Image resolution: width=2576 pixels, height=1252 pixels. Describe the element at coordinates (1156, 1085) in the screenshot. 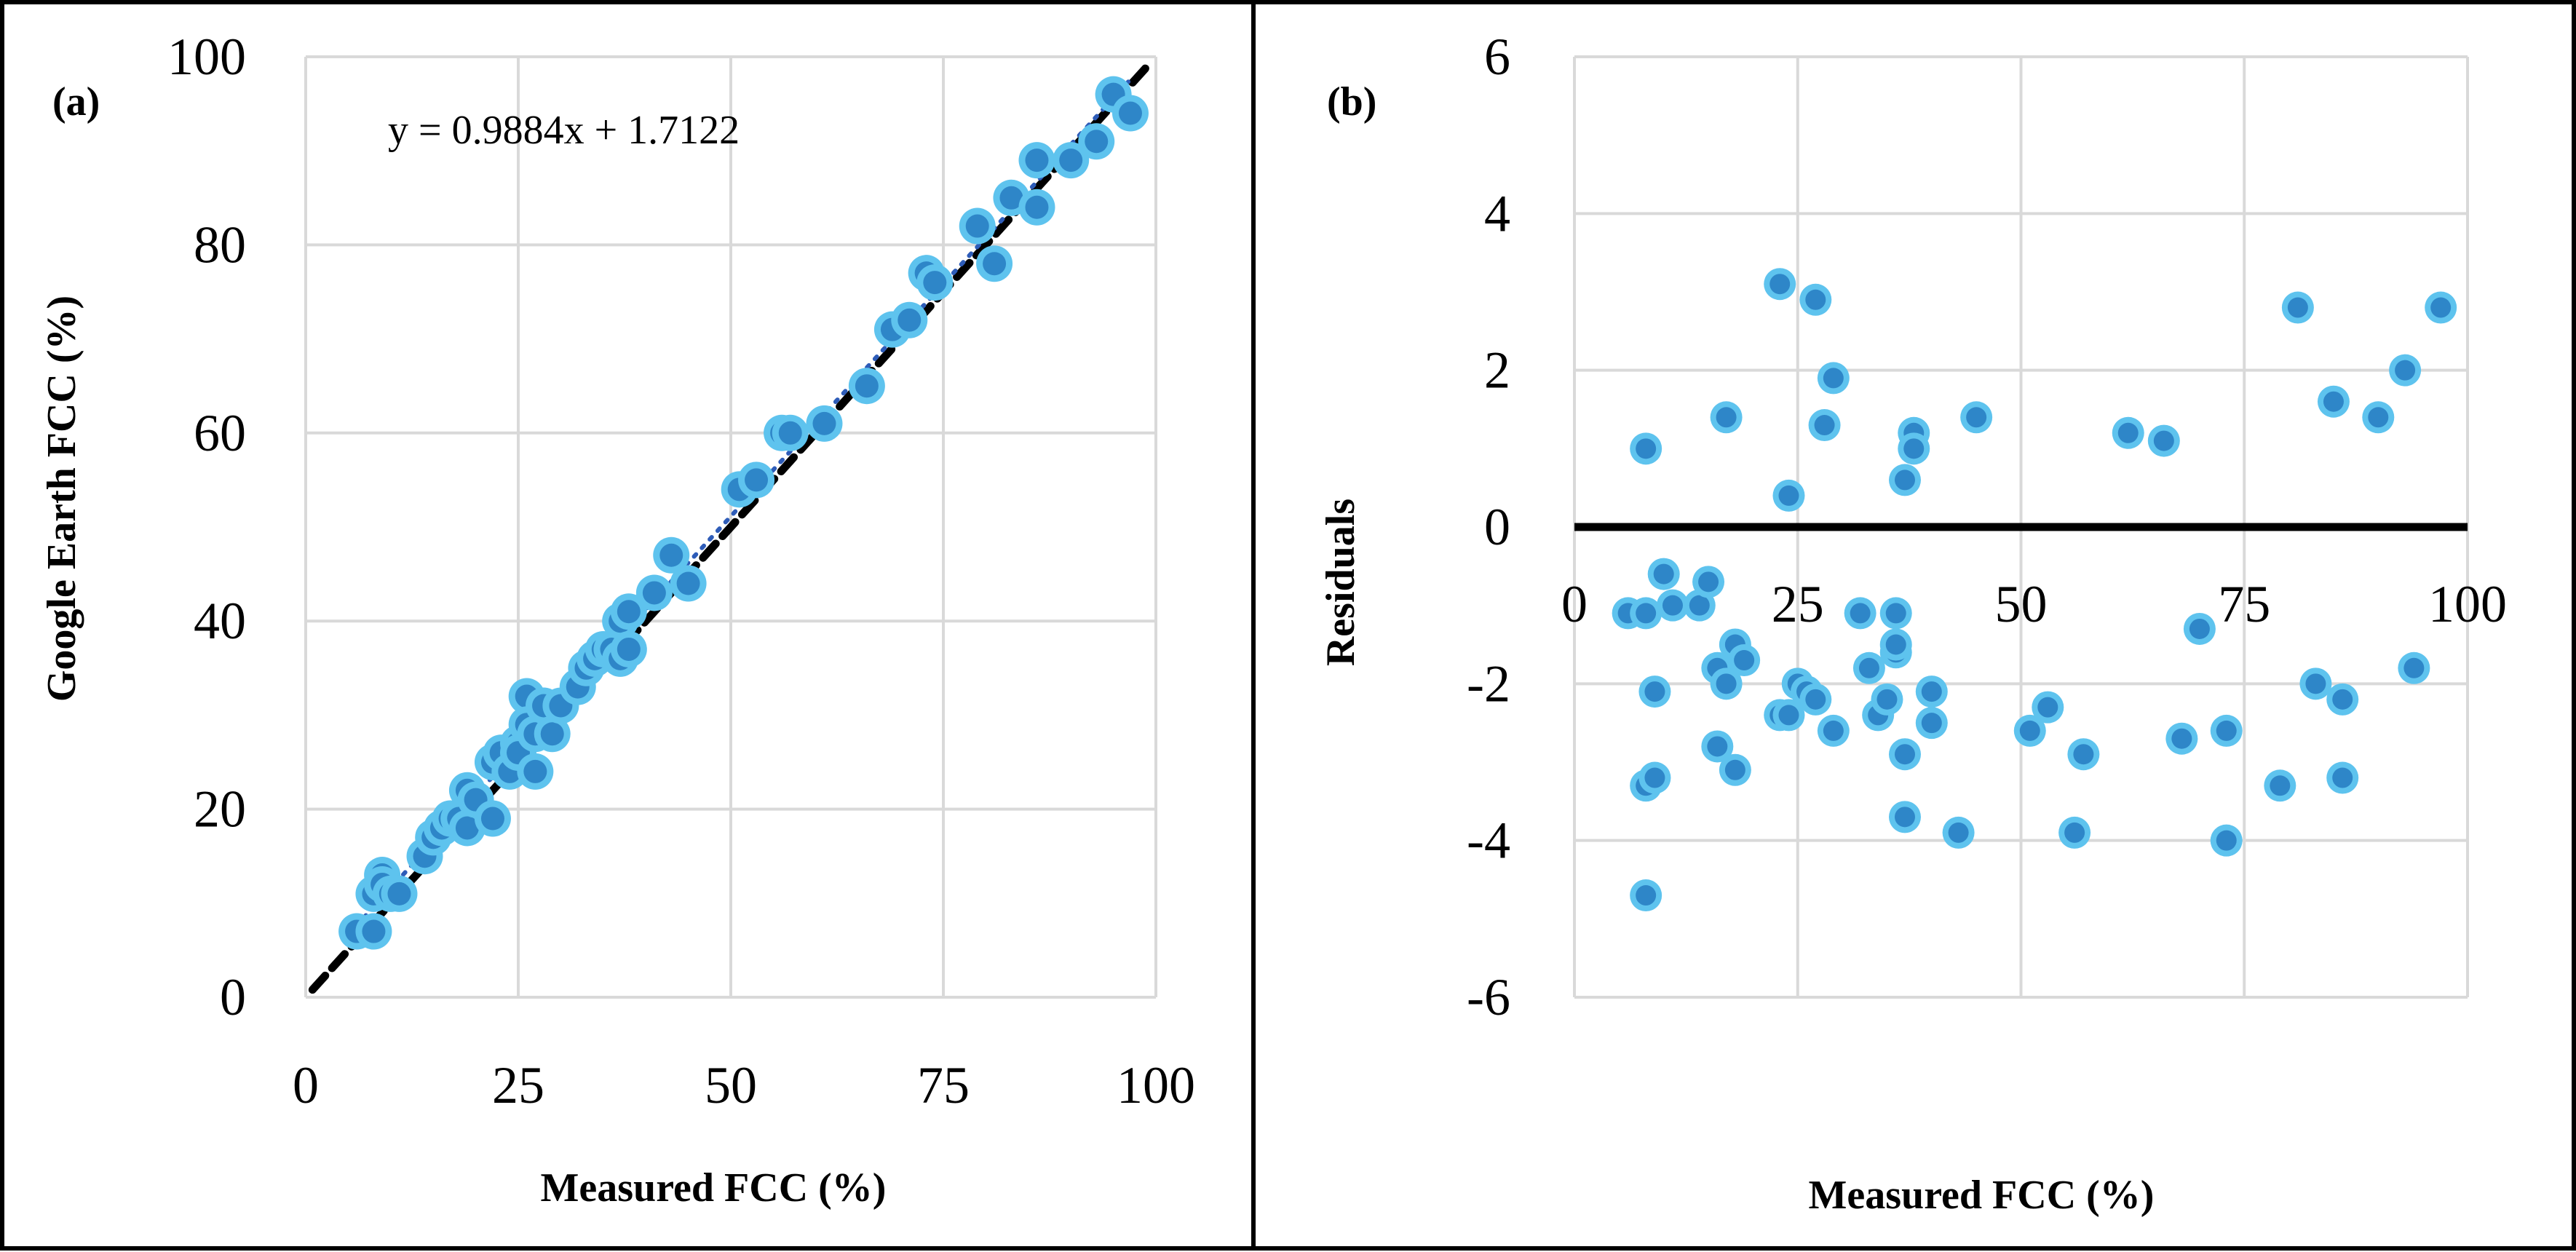

I see `panel-a-x-tick-label: 100` at that location.